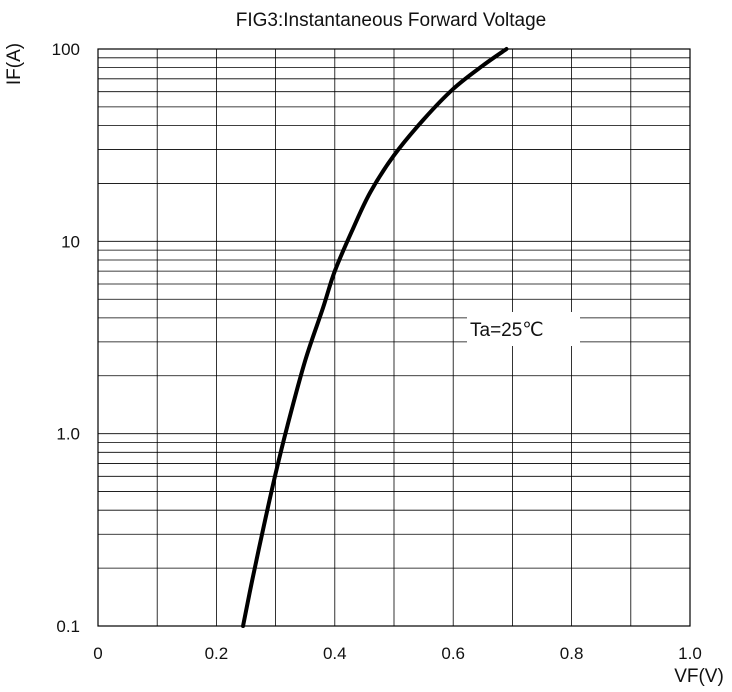 The image size is (732, 692). I want to click on y-tick-label: 1.0, so click(68, 434).